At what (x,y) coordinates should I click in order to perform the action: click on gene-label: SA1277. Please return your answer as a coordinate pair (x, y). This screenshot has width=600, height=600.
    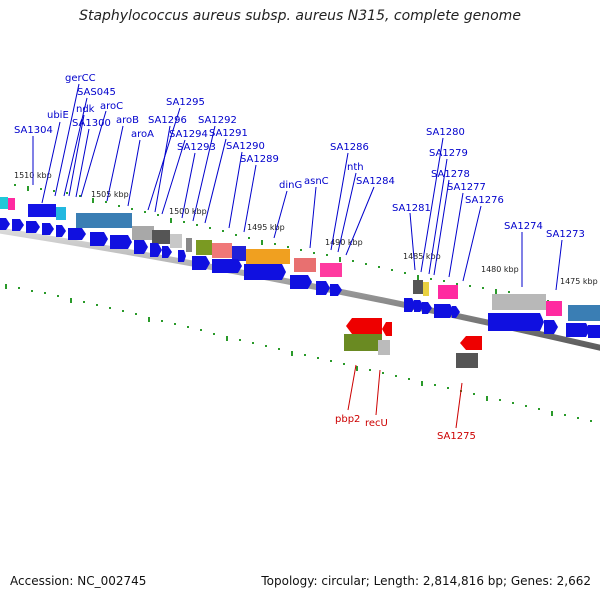
    Looking at the image, I should click on (466, 187).